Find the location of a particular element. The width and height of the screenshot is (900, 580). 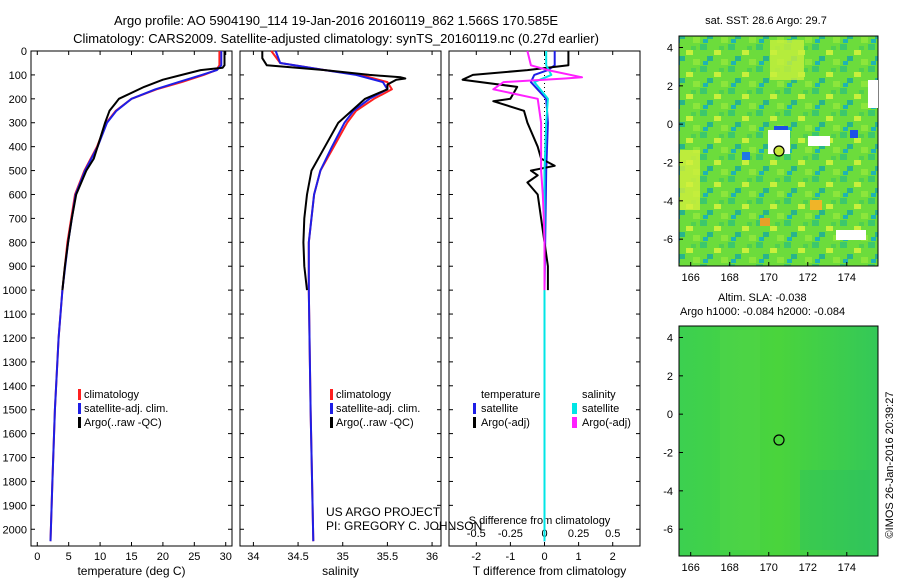

pi-label: PI: GREGORY C. JOHNSON is located at coordinates (404, 526).